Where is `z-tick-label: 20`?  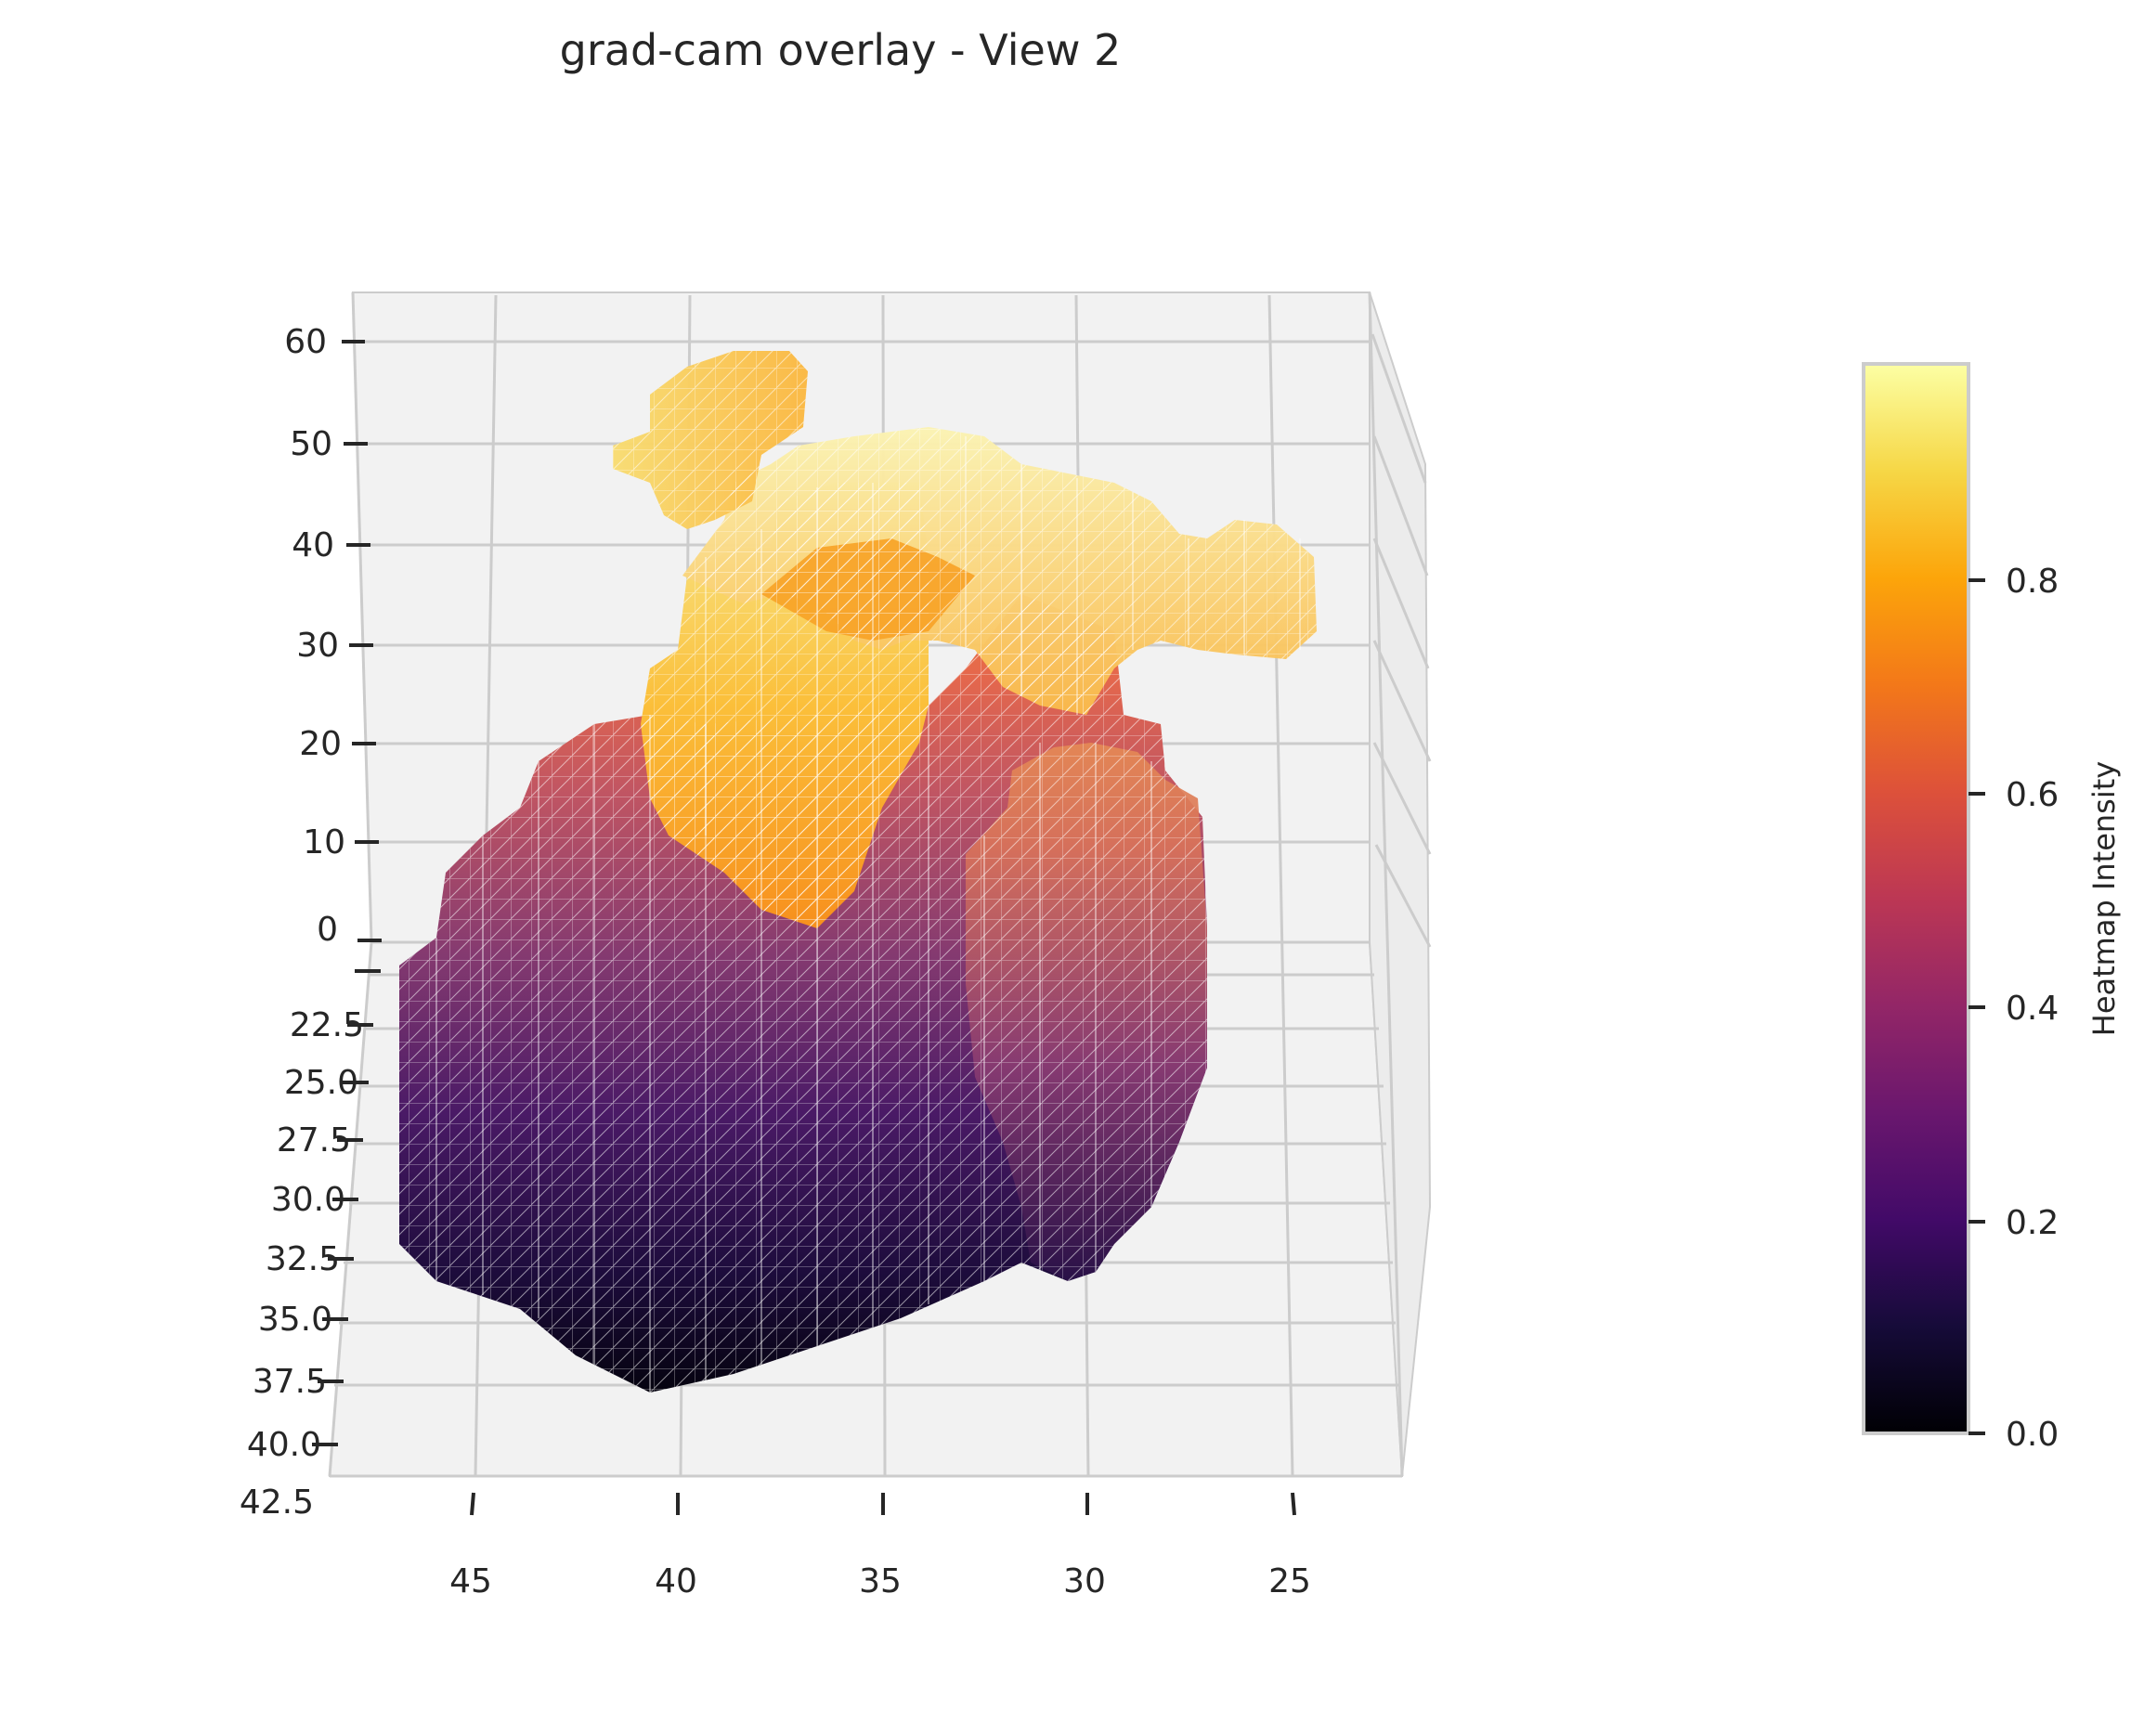 z-tick-label: 20 is located at coordinates (320, 744).